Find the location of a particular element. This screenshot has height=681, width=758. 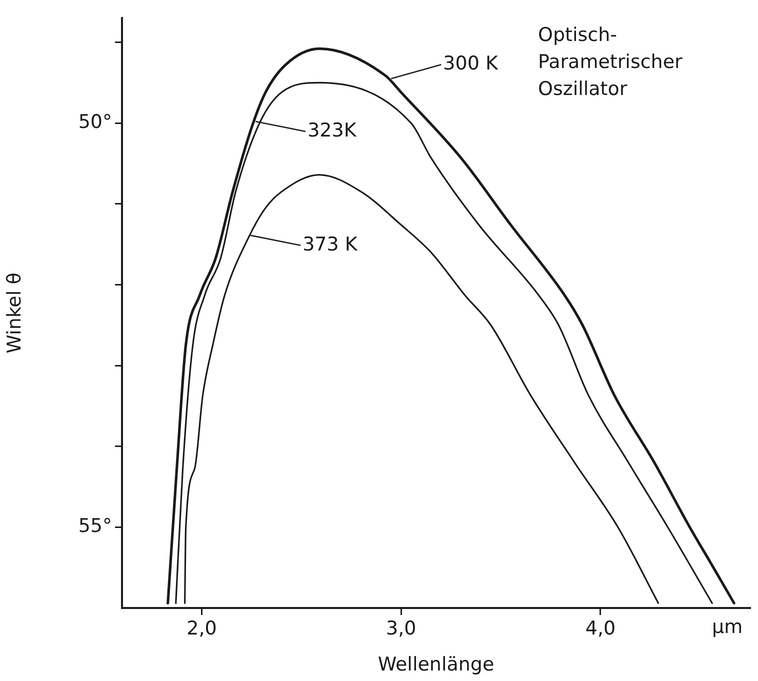

x-axis-title: Wellenlänge is located at coordinates (436, 665).